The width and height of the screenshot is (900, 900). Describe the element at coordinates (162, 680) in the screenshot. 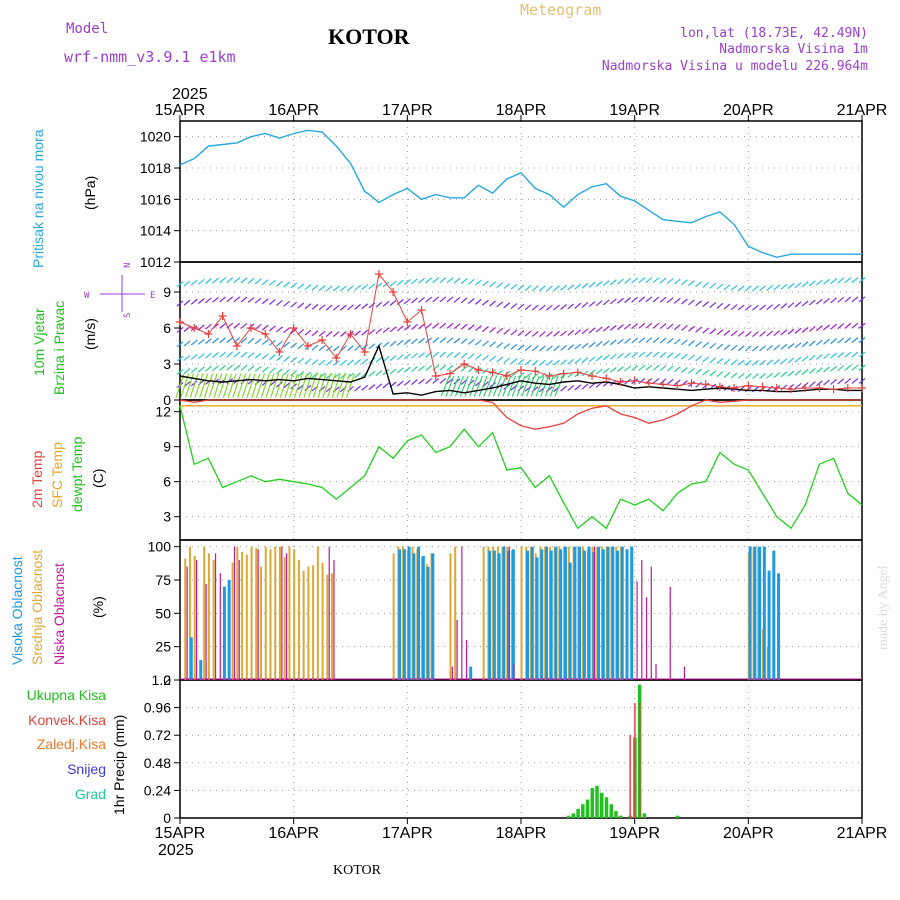

I see `precip-ytick-label: 1.2` at that location.